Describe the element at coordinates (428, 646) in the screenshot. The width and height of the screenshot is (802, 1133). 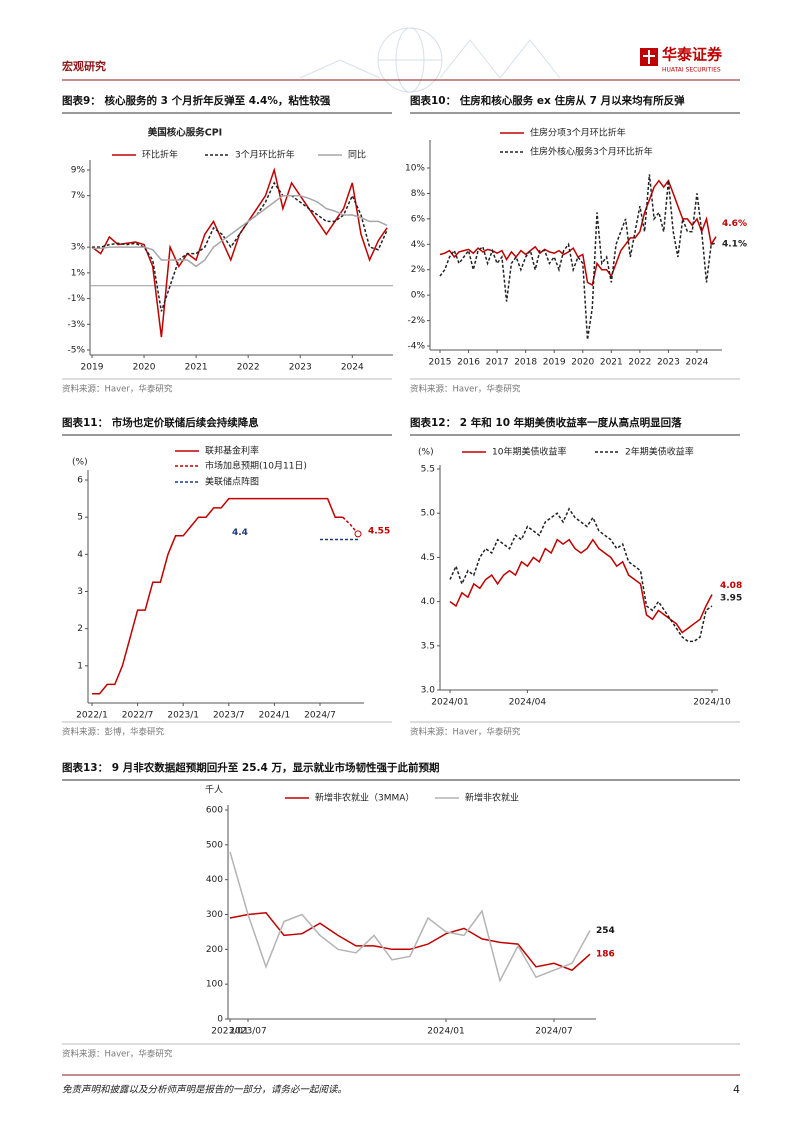
I see `y-tick-label: 3.5` at that location.